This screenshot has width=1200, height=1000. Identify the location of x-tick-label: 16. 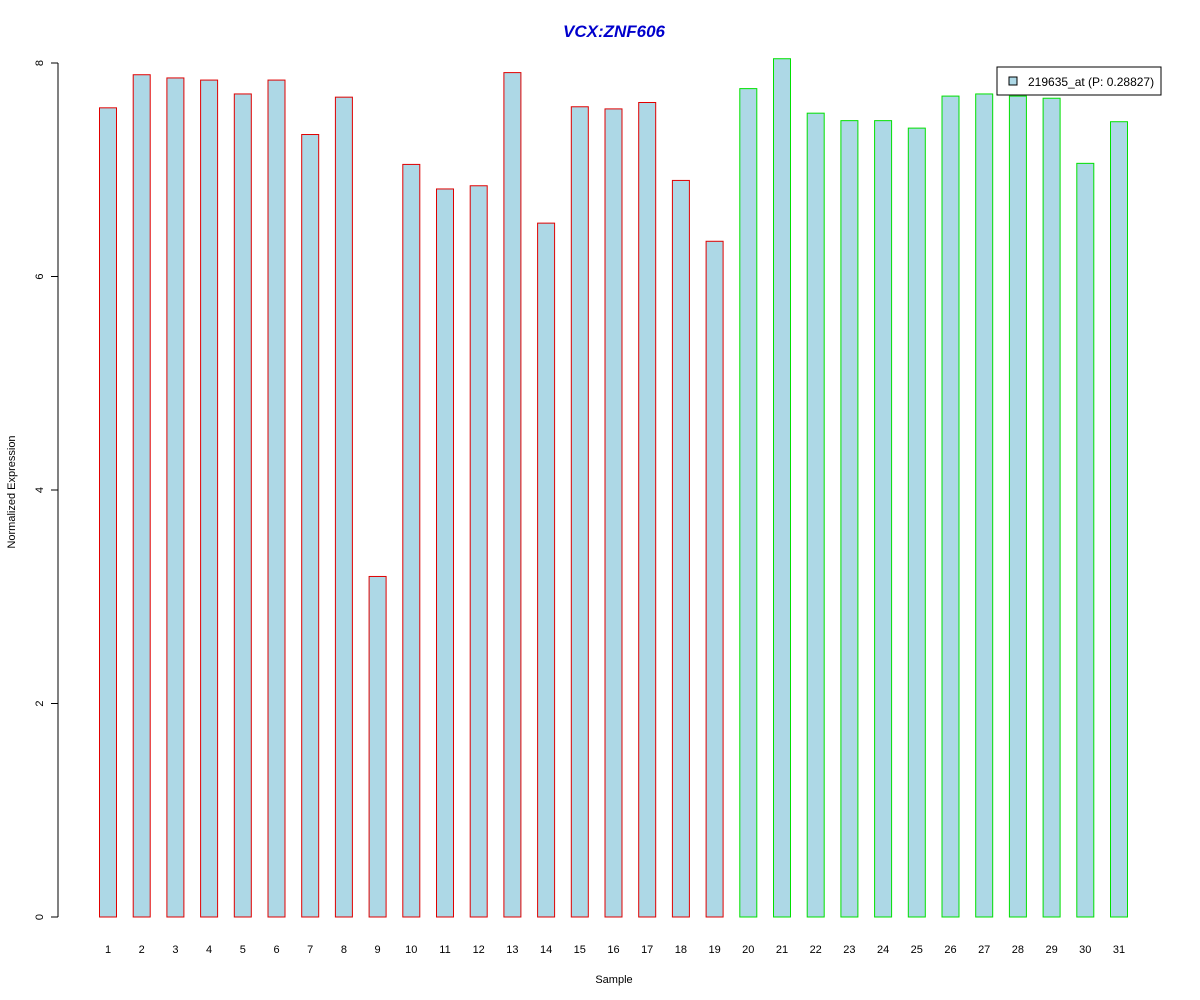
(613, 950).